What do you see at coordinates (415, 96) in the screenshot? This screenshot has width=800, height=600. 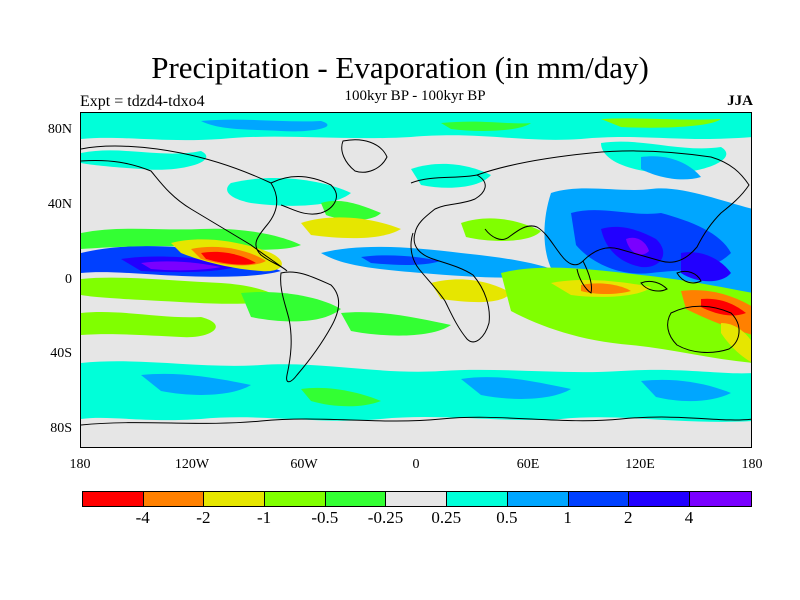 I see `map-subtitle: 100kyr BP - 100kyr BP` at bounding box center [415, 96].